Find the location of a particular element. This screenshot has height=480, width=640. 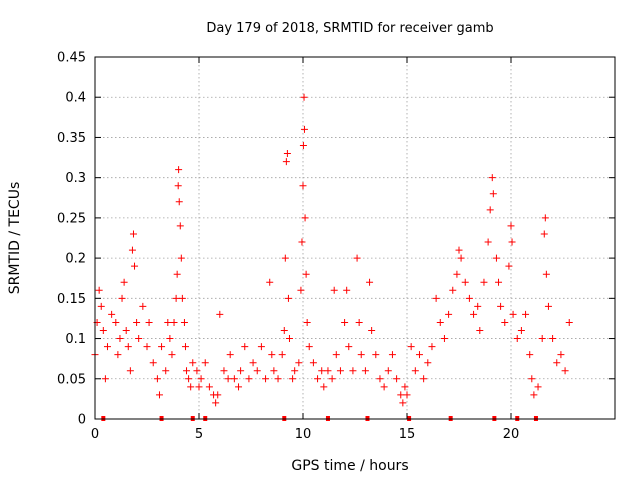

y-tick-label: 0.4 is located at coordinates (75, 98).